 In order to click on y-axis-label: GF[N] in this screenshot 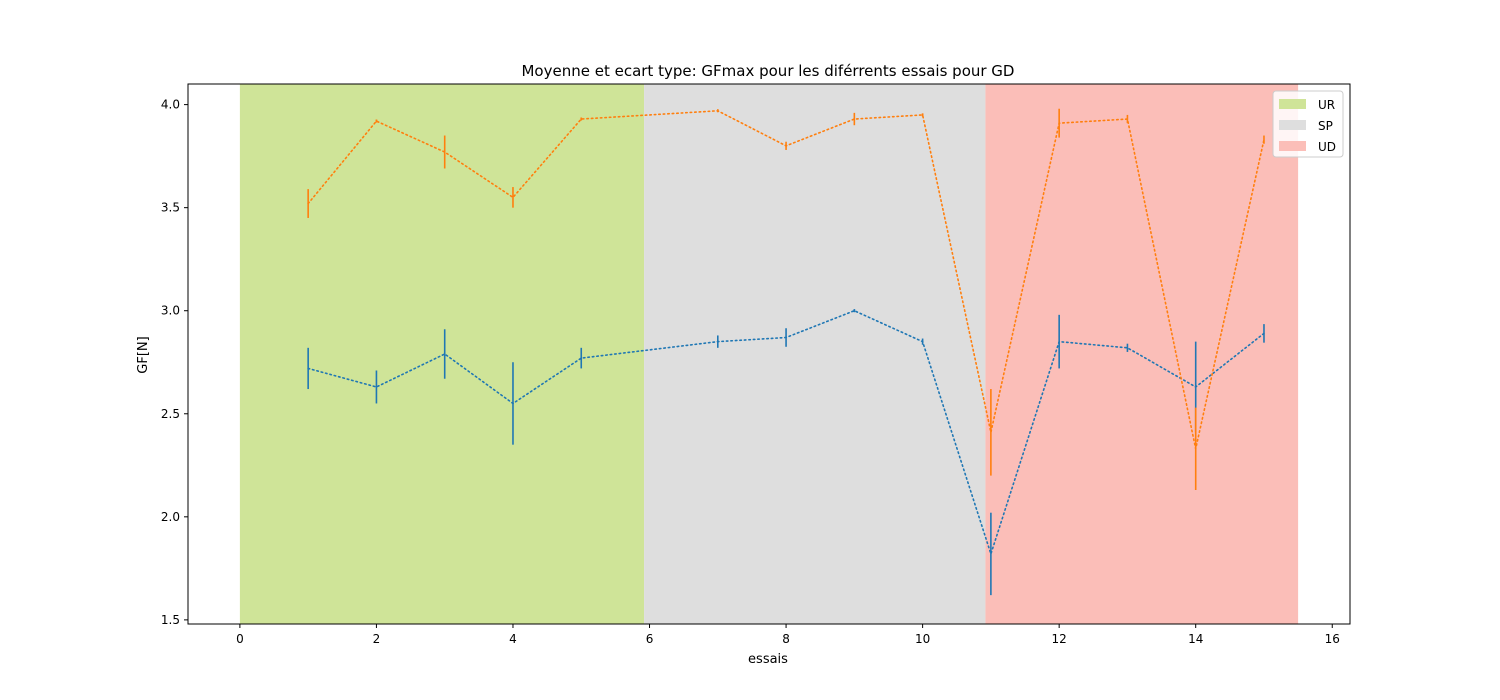, I will do `click(143, 354)`.